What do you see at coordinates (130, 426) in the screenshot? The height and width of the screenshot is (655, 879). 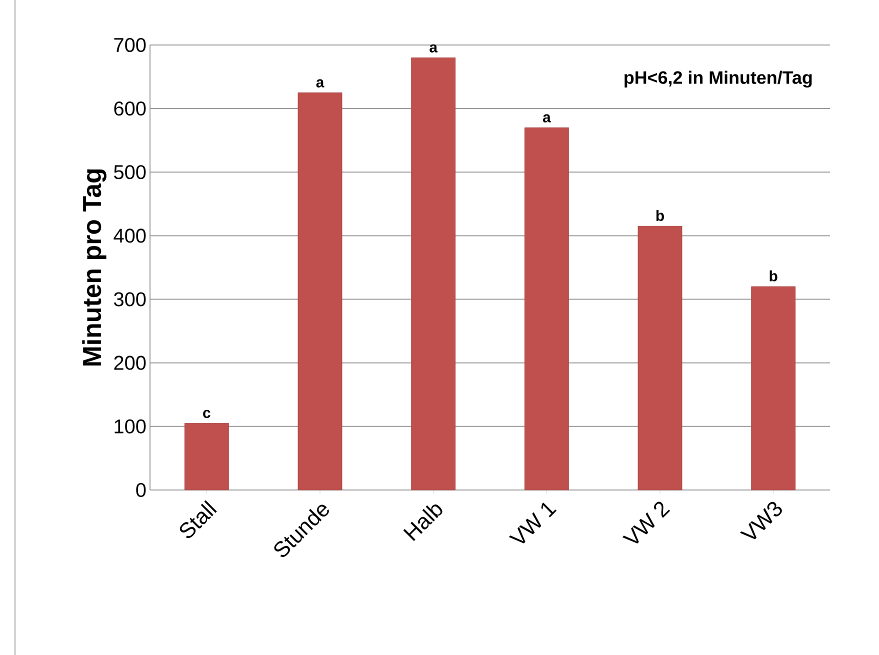 I see `y-tick-label: 100` at bounding box center [130, 426].